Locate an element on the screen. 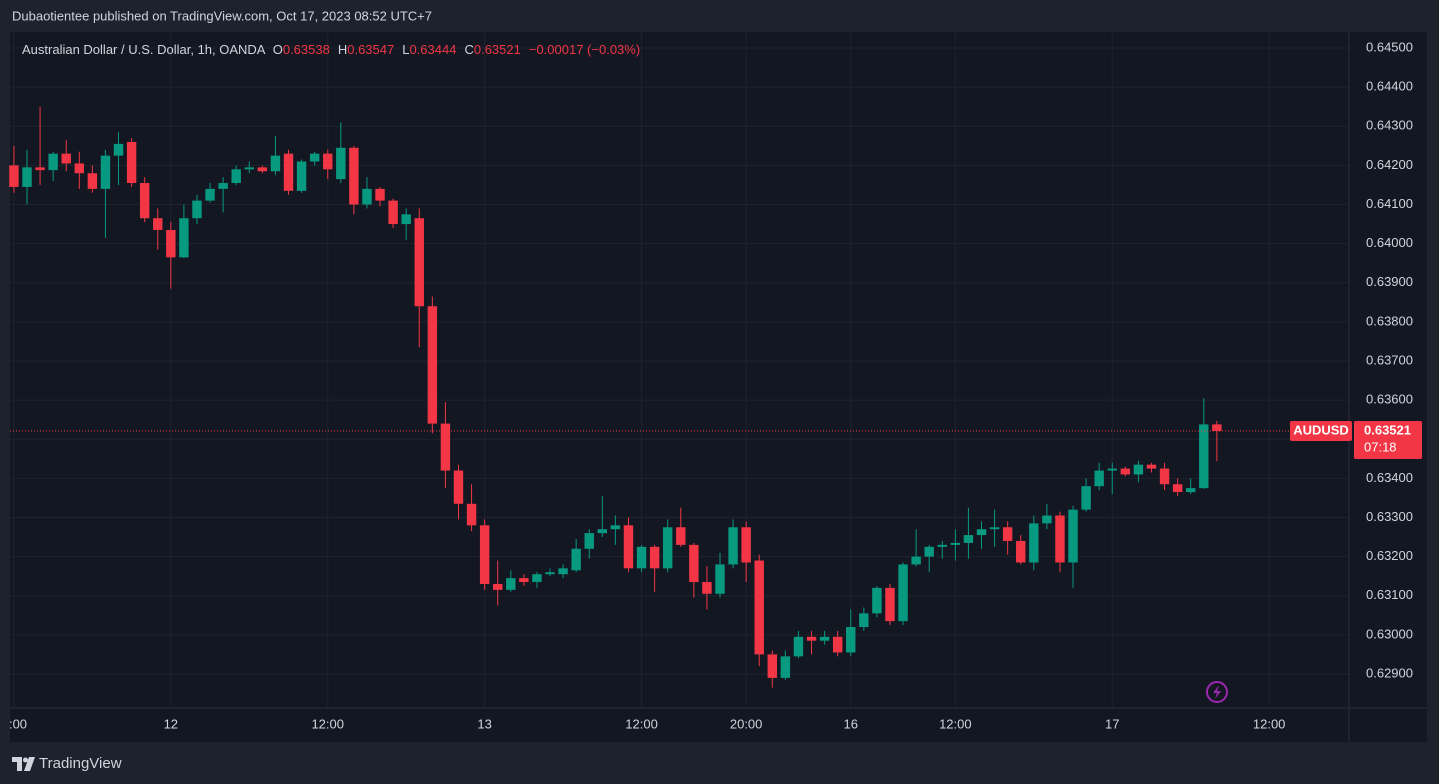 Image resolution: width=1439 pixels, height=784 pixels. brand-logo: TradingView is located at coordinates (67, 763).